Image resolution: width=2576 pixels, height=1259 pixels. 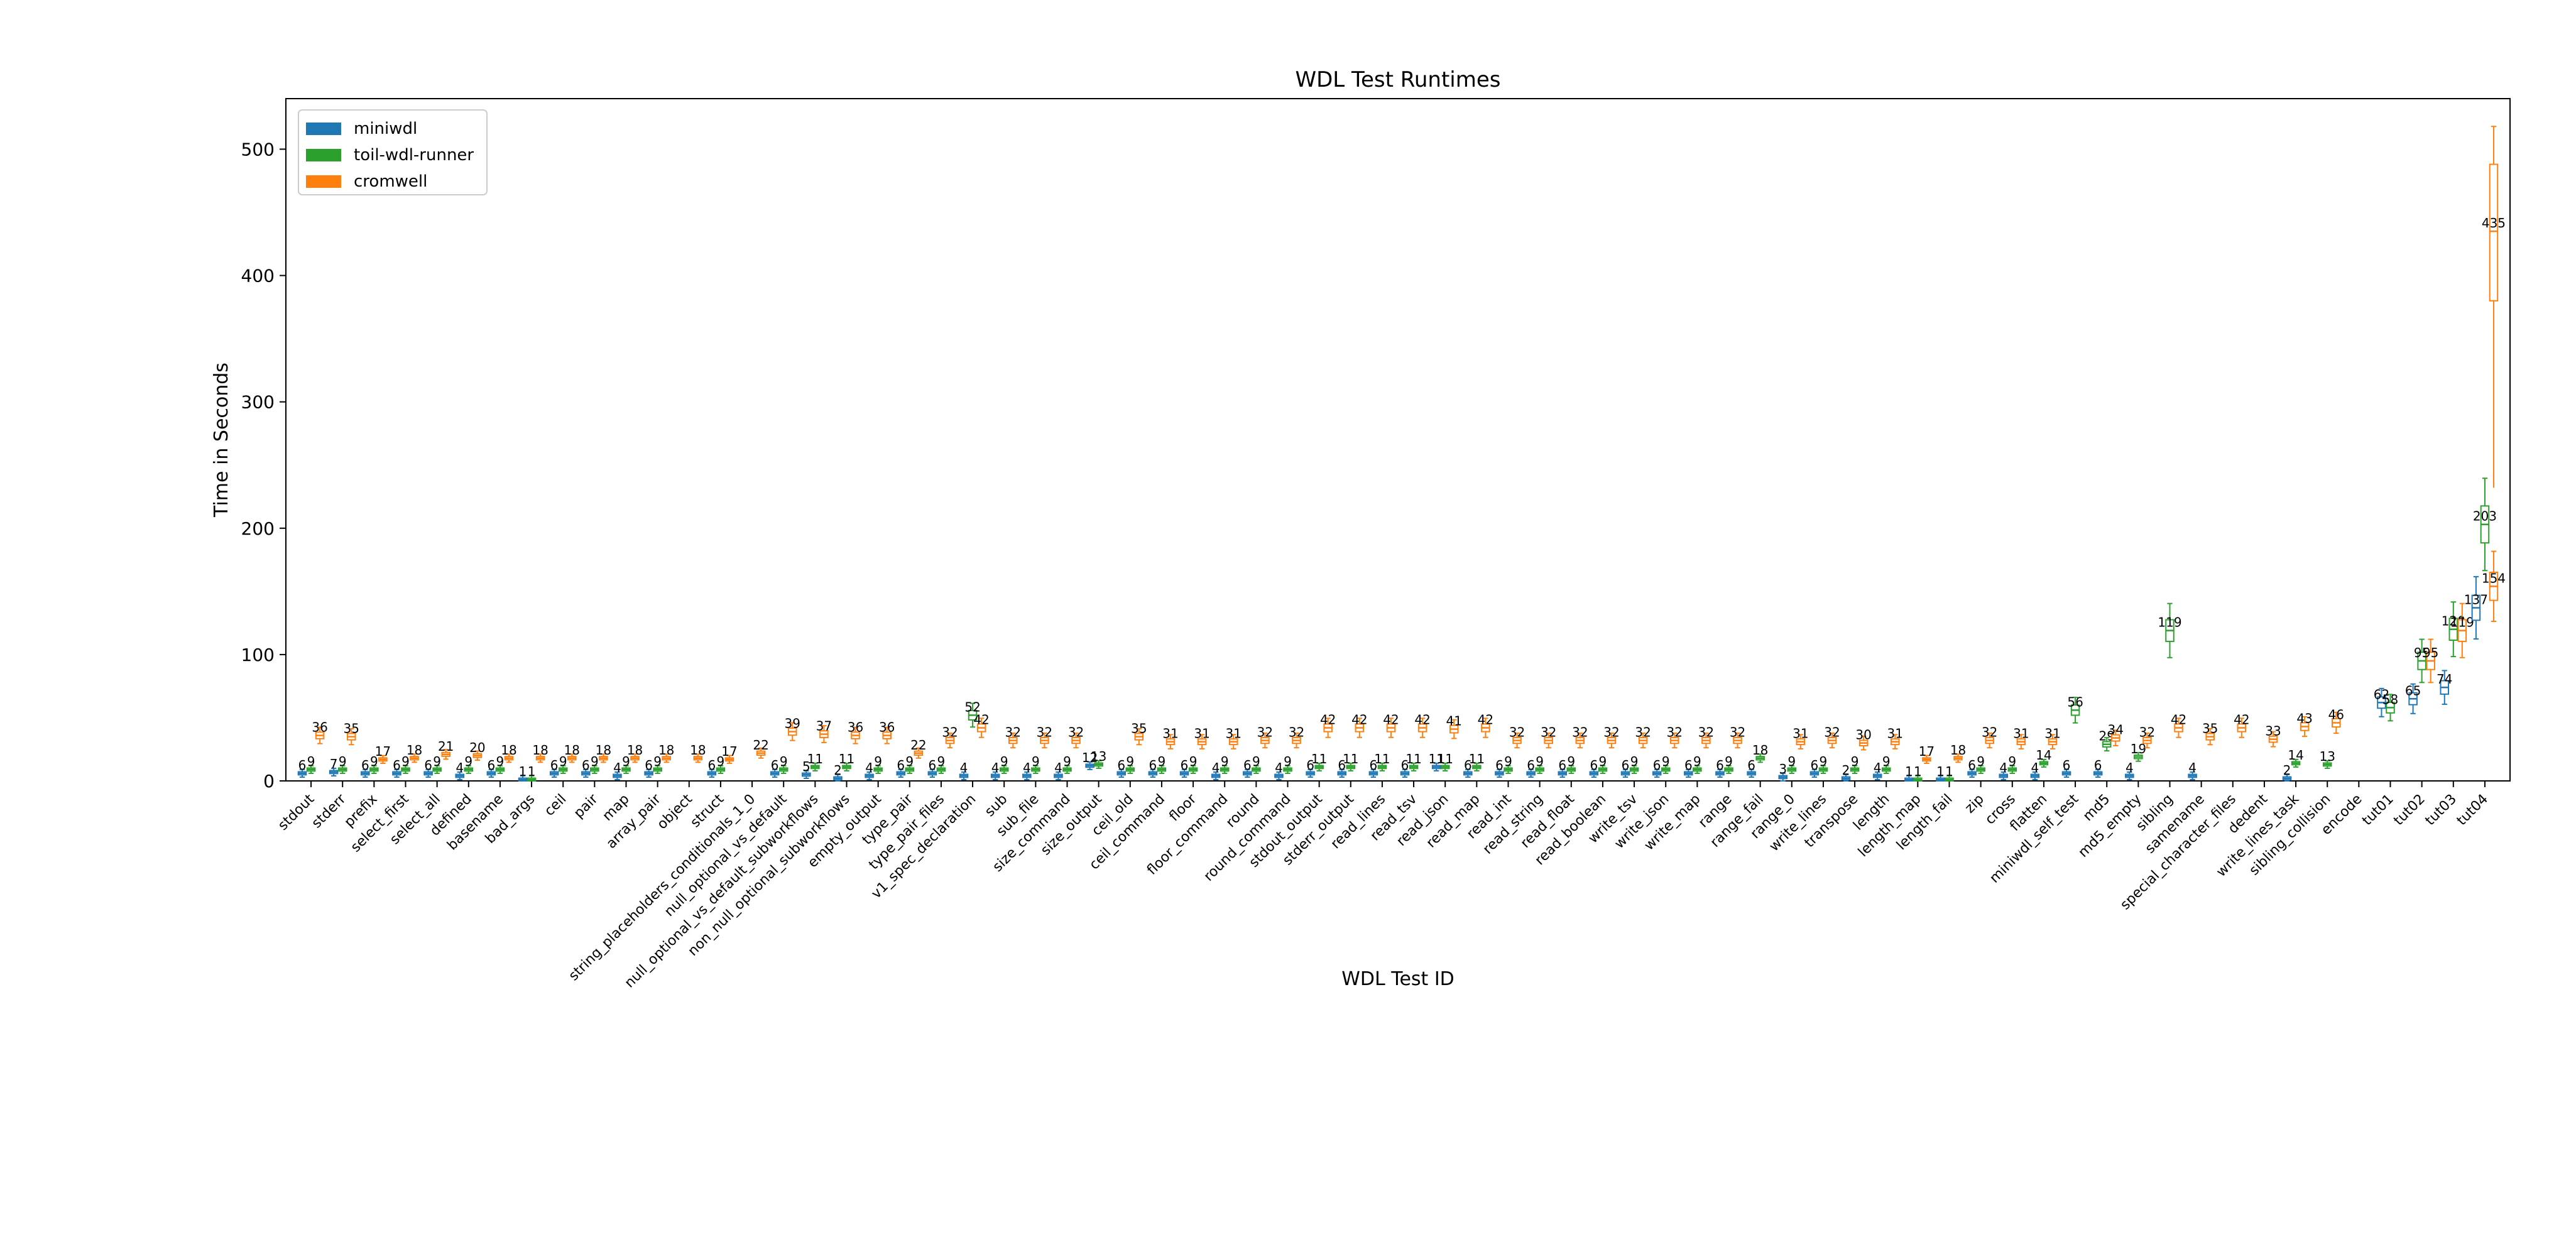 What do you see at coordinates (2413, 690) in the screenshot?
I see `box-median-label: 65` at bounding box center [2413, 690].